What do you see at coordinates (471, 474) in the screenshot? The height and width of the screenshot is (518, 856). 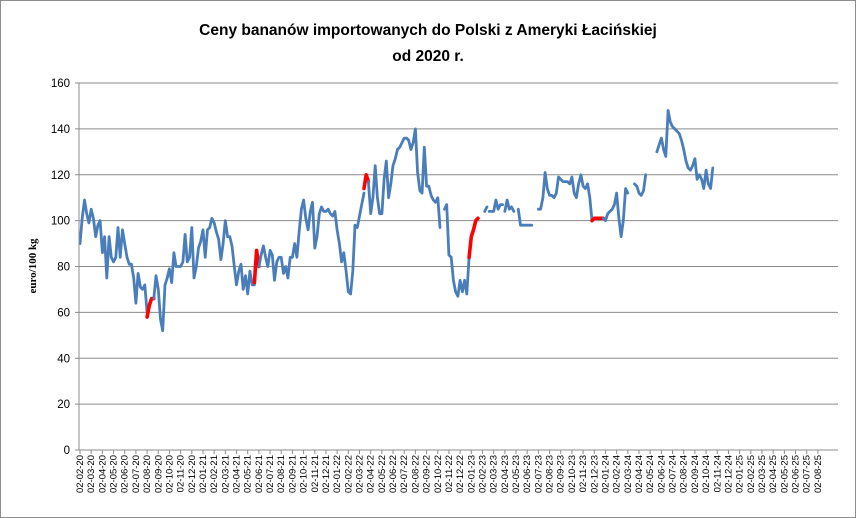 I see `x-tick-label: 02-01-23` at bounding box center [471, 474].